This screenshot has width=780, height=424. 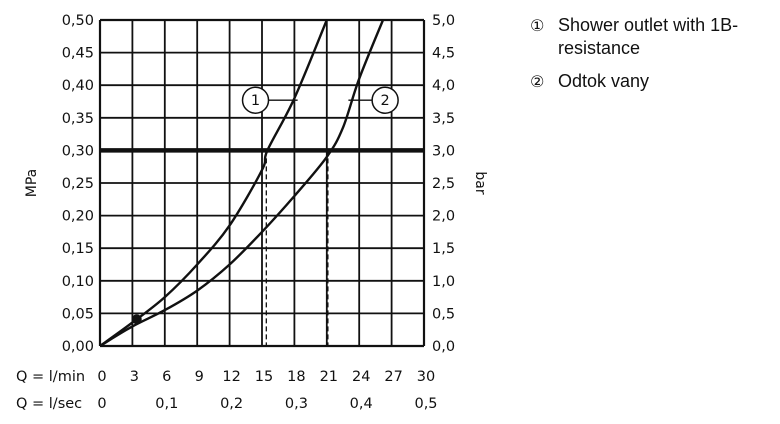 What do you see at coordinates (269, 100) in the screenshot?
I see `curve-label-1: 1` at bounding box center [269, 100].